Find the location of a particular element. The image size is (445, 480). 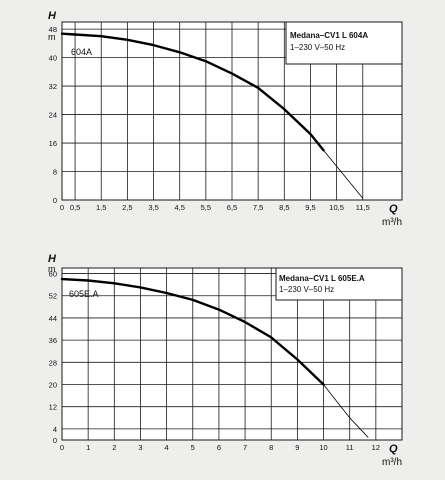

x-tick-label: 6,5 is located at coordinates (232, 207).